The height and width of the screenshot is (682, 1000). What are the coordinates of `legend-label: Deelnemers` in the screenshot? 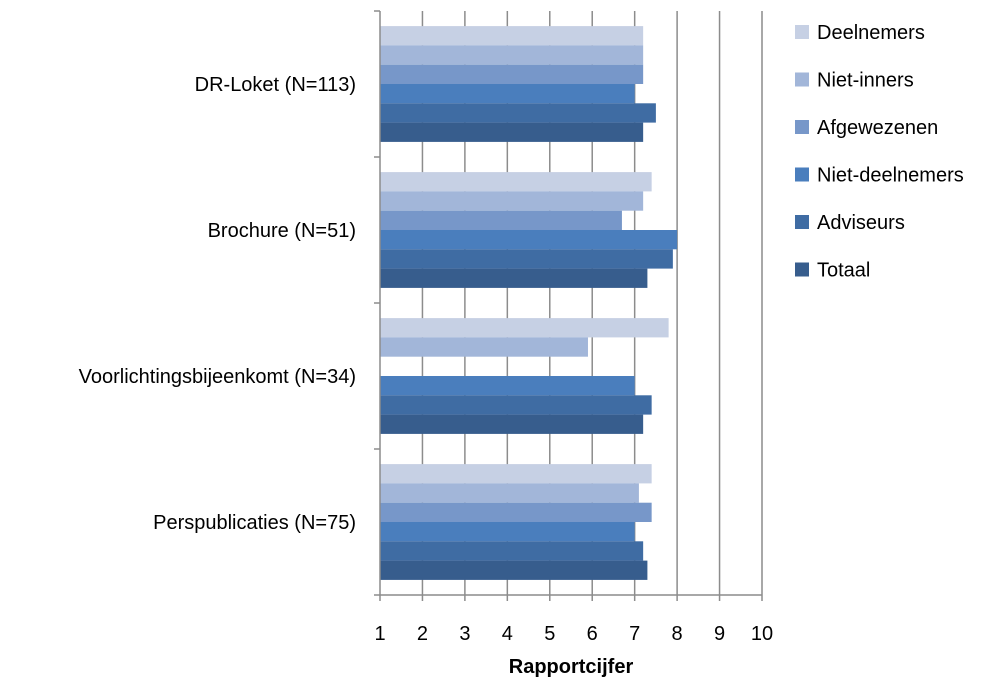 It's located at (871, 33).